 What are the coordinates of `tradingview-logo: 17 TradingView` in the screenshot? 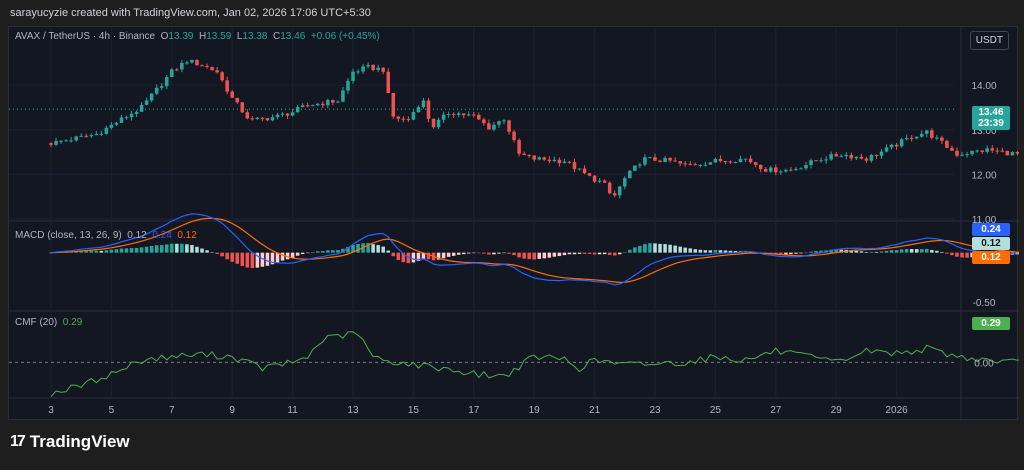 It's located at (70, 442).